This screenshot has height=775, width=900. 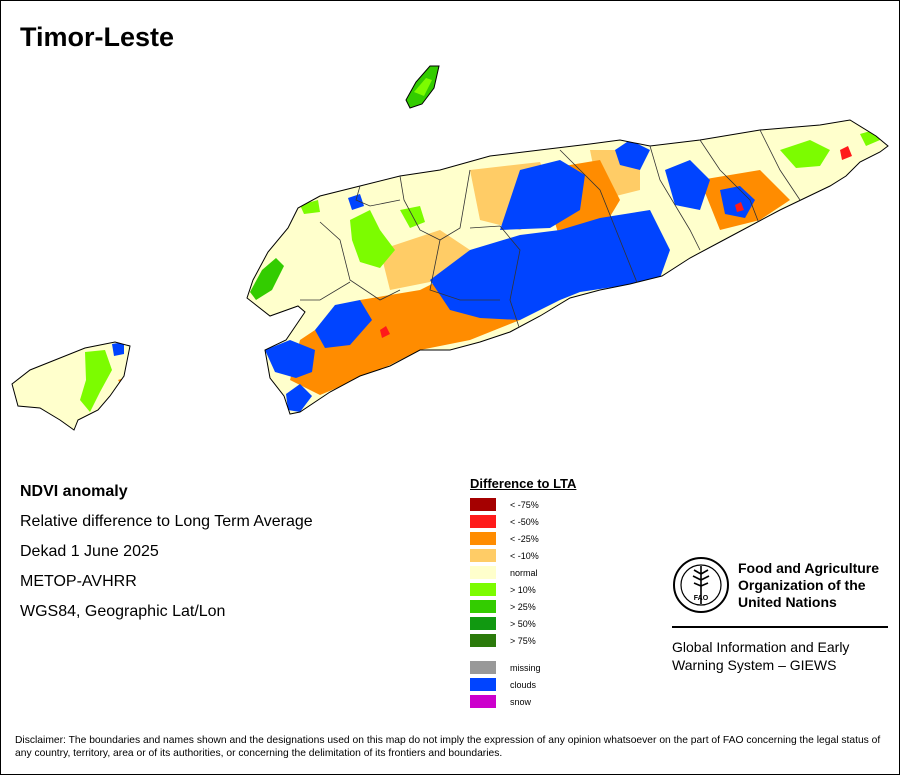 What do you see at coordinates (74, 491) in the screenshot?
I see `product-name: NDVI anomaly` at bounding box center [74, 491].